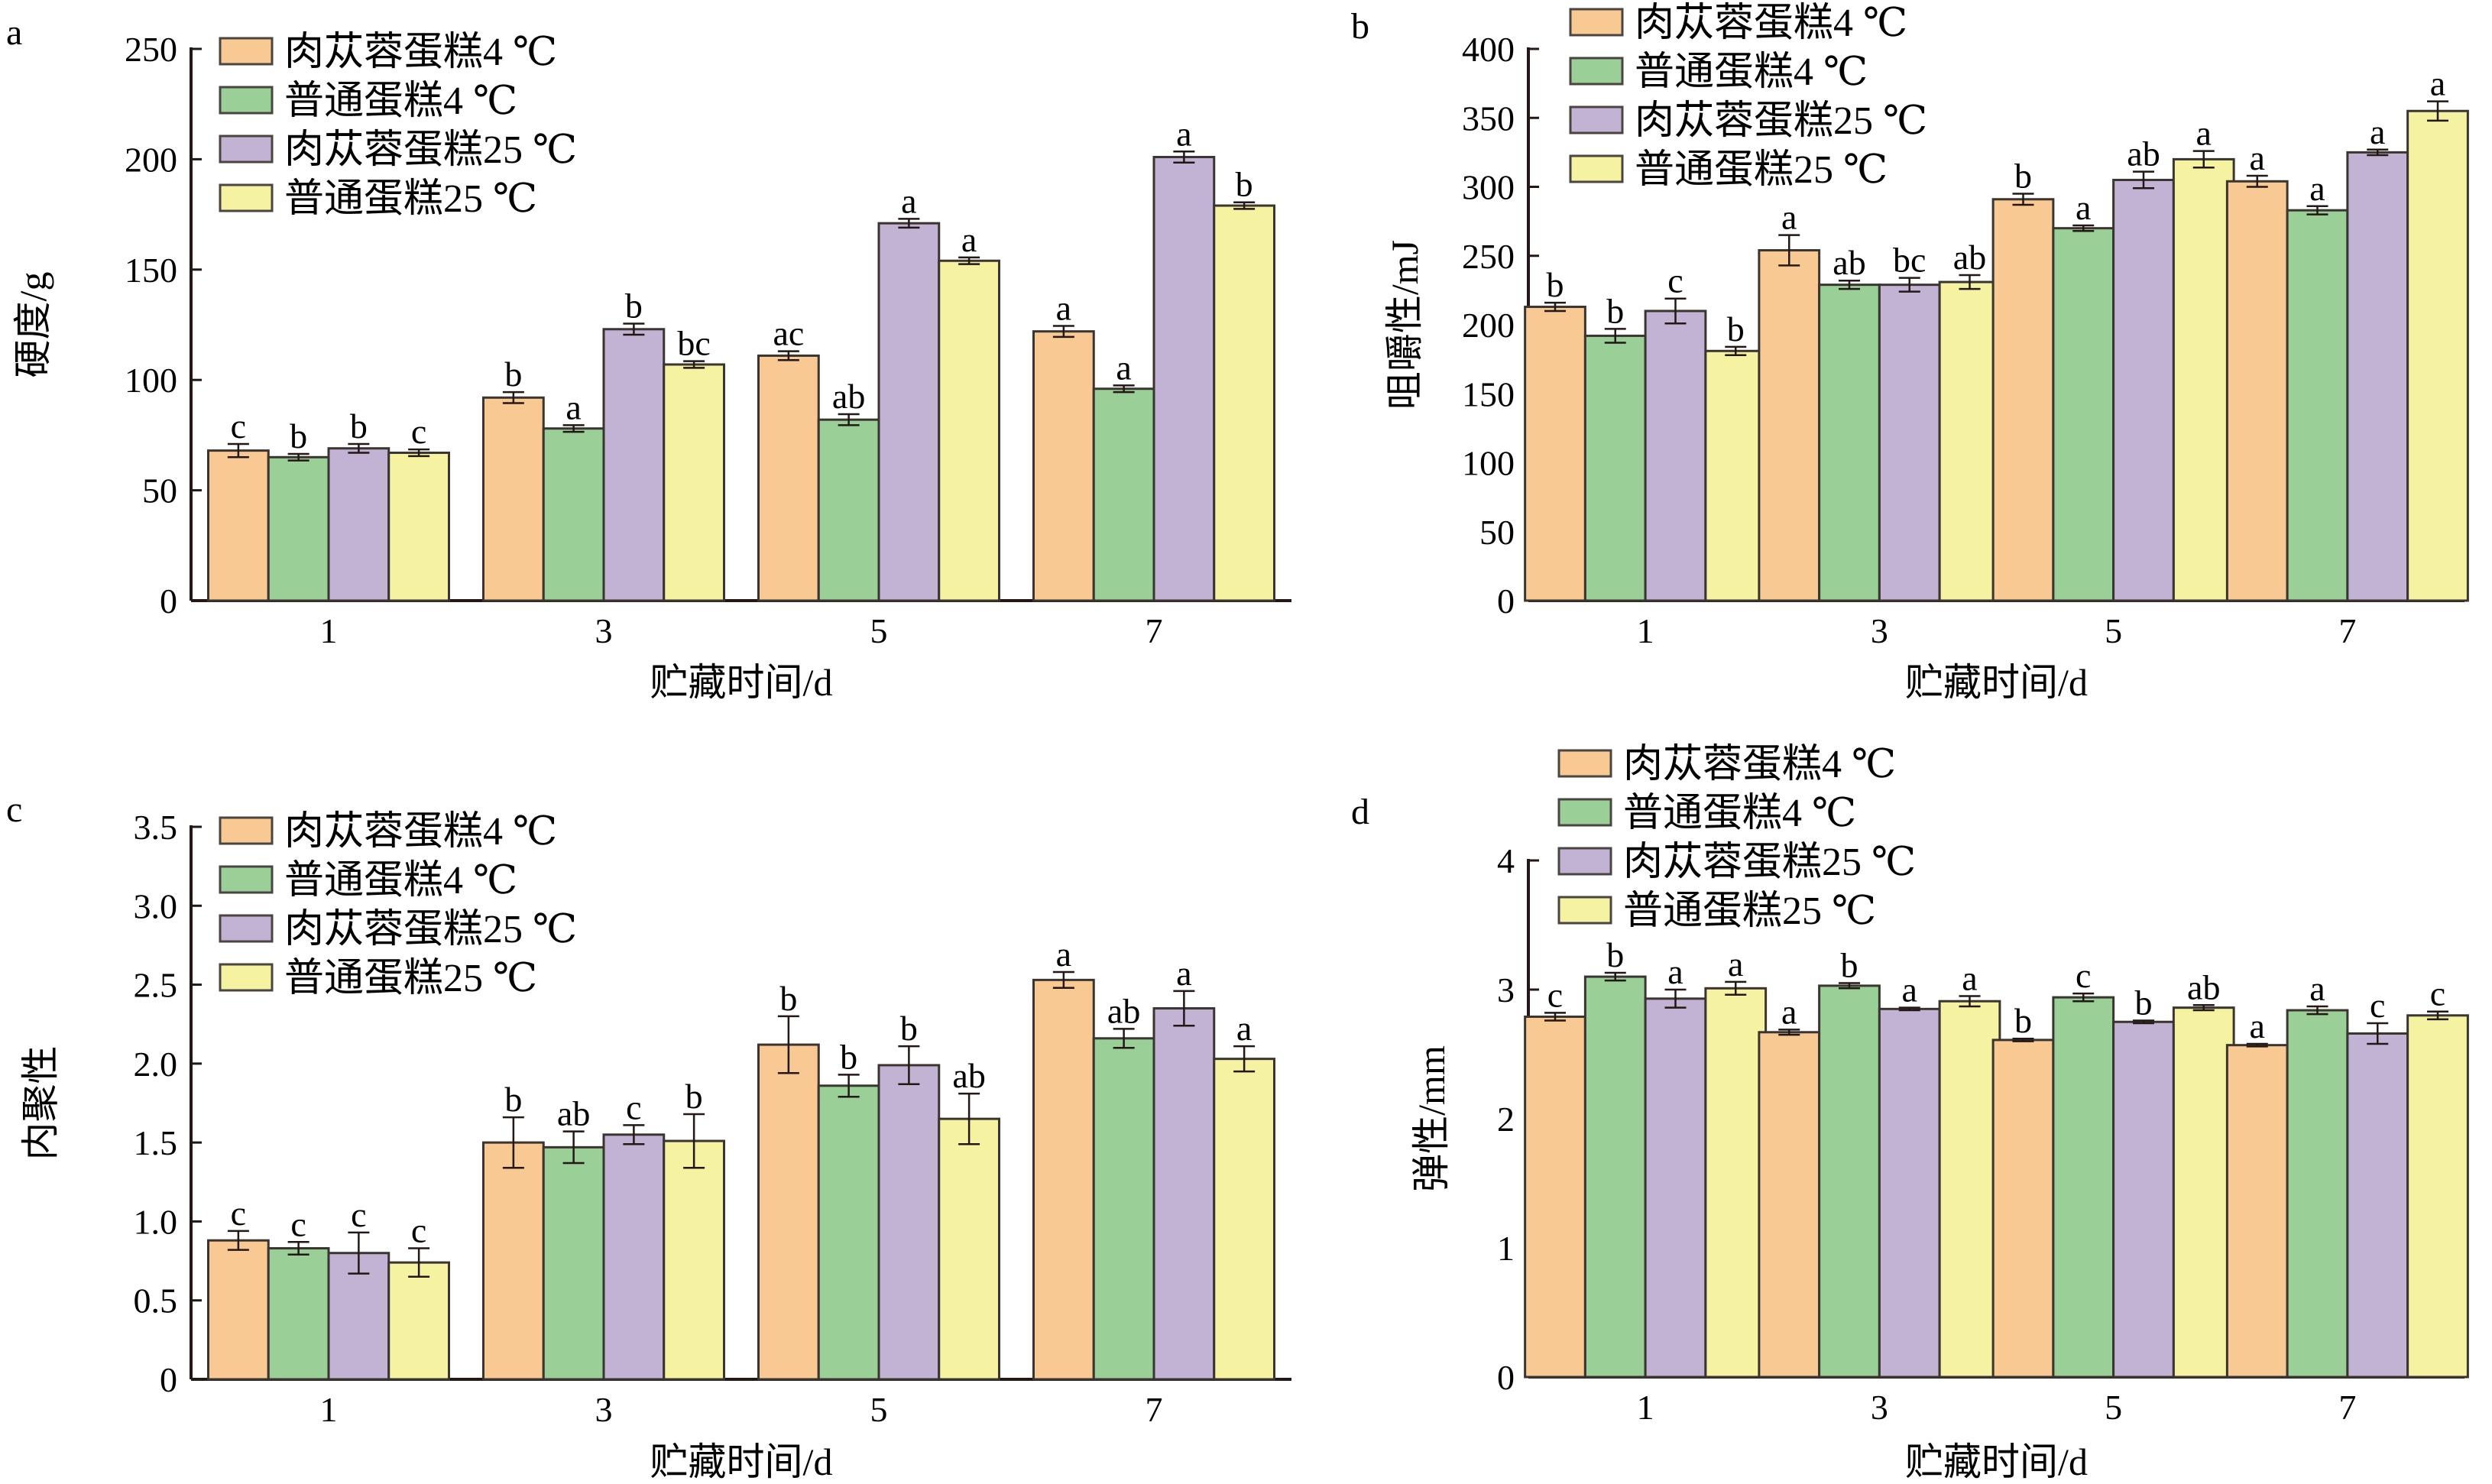 This screenshot has width=2492, height=1484. Describe the element at coordinates (1970, 1190) in the screenshot. I see `bar-d-s3-c1` at that location.